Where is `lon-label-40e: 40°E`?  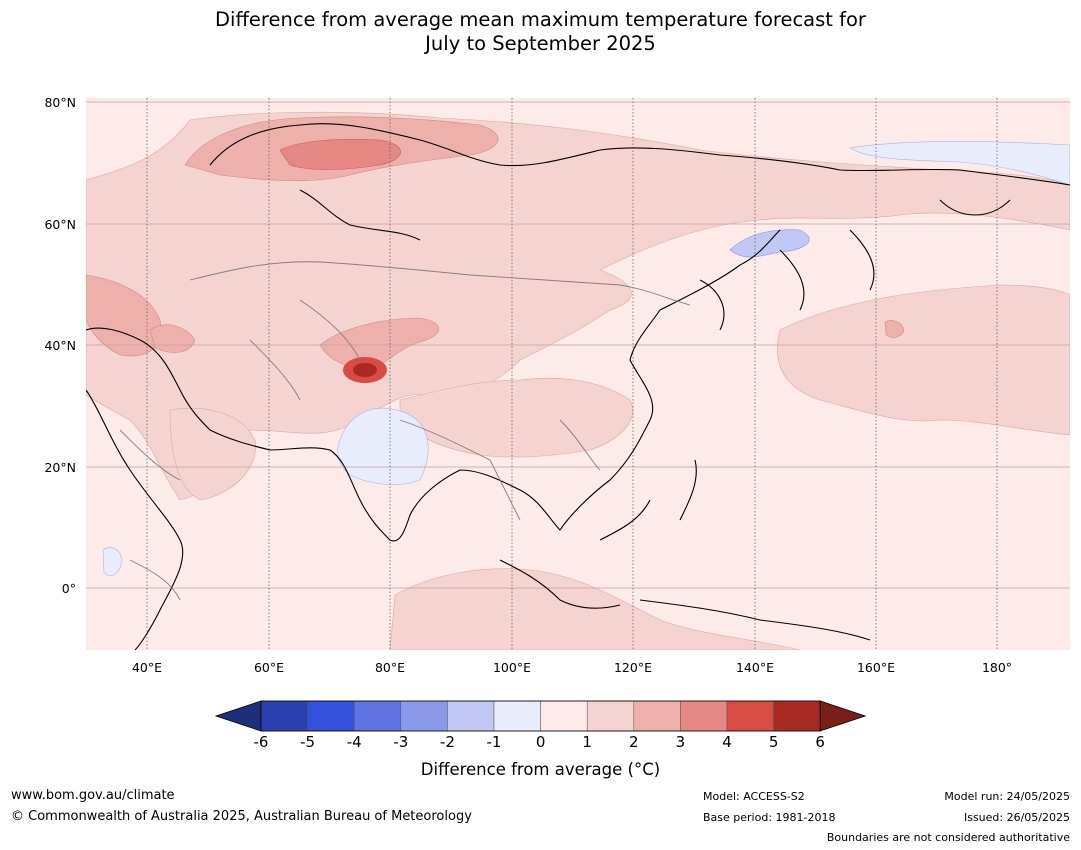
lon-label-40e: 40°E is located at coordinates (147, 667).